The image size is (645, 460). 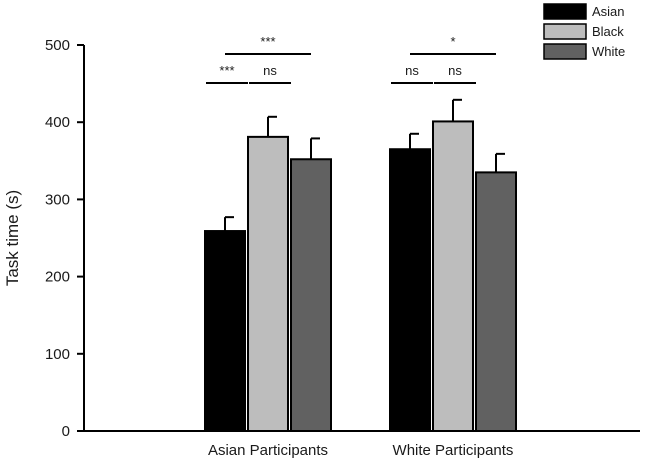 What do you see at coordinates (608, 31) in the screenshot?
I see `legend-label: Black` at bounding box center [608, 31].